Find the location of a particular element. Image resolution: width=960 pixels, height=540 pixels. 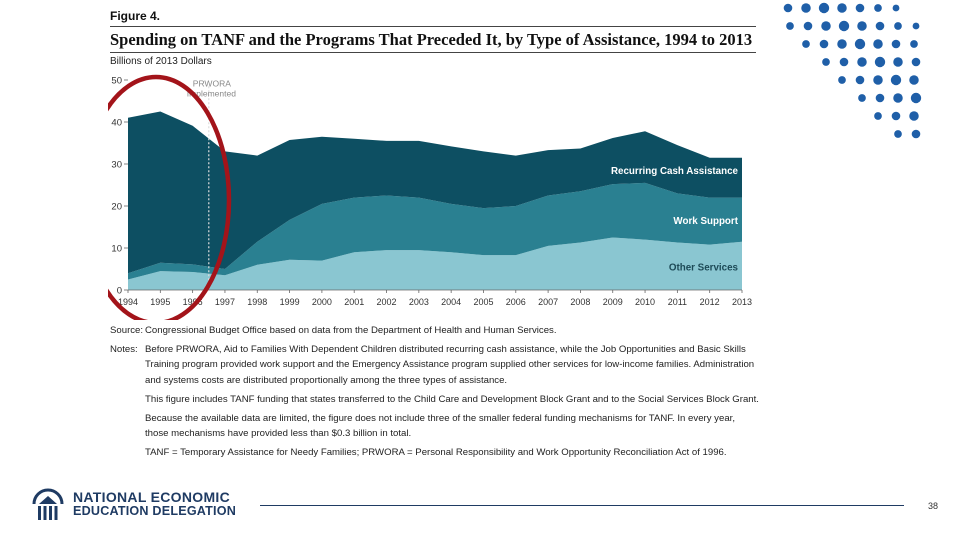

y-tick-label: 50 is located at coordinates (116, 81).